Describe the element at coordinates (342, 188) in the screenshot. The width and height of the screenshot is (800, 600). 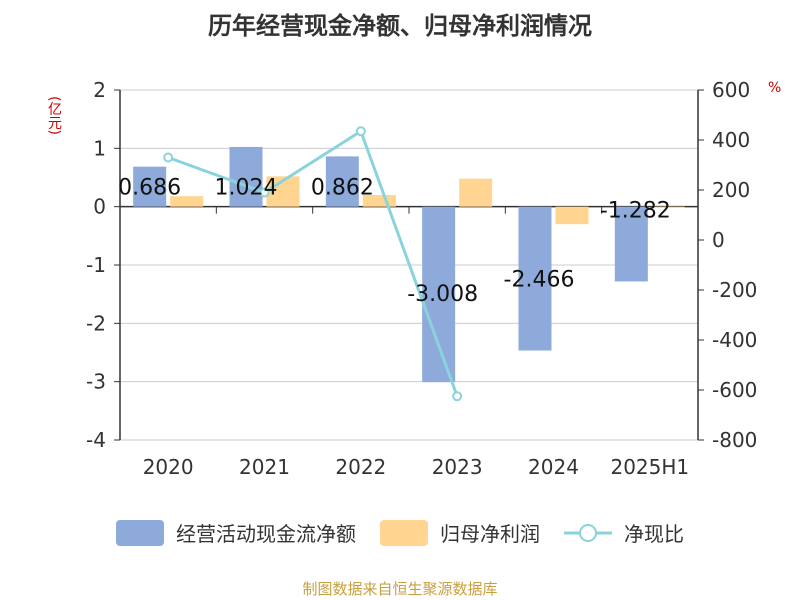
I see `data-label: 0.862` at that location.